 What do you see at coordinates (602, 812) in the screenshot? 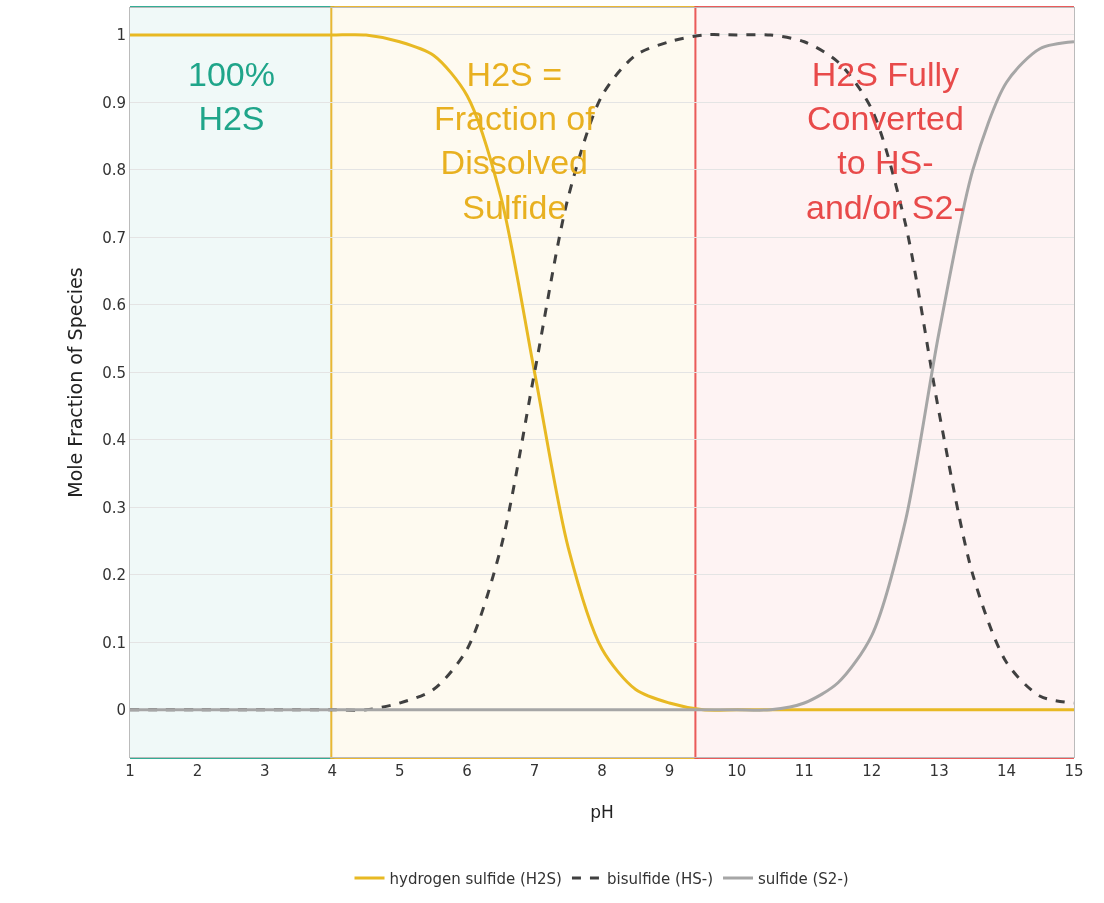
I see `x-axis-title: pH` at bounding box center [602, 812].